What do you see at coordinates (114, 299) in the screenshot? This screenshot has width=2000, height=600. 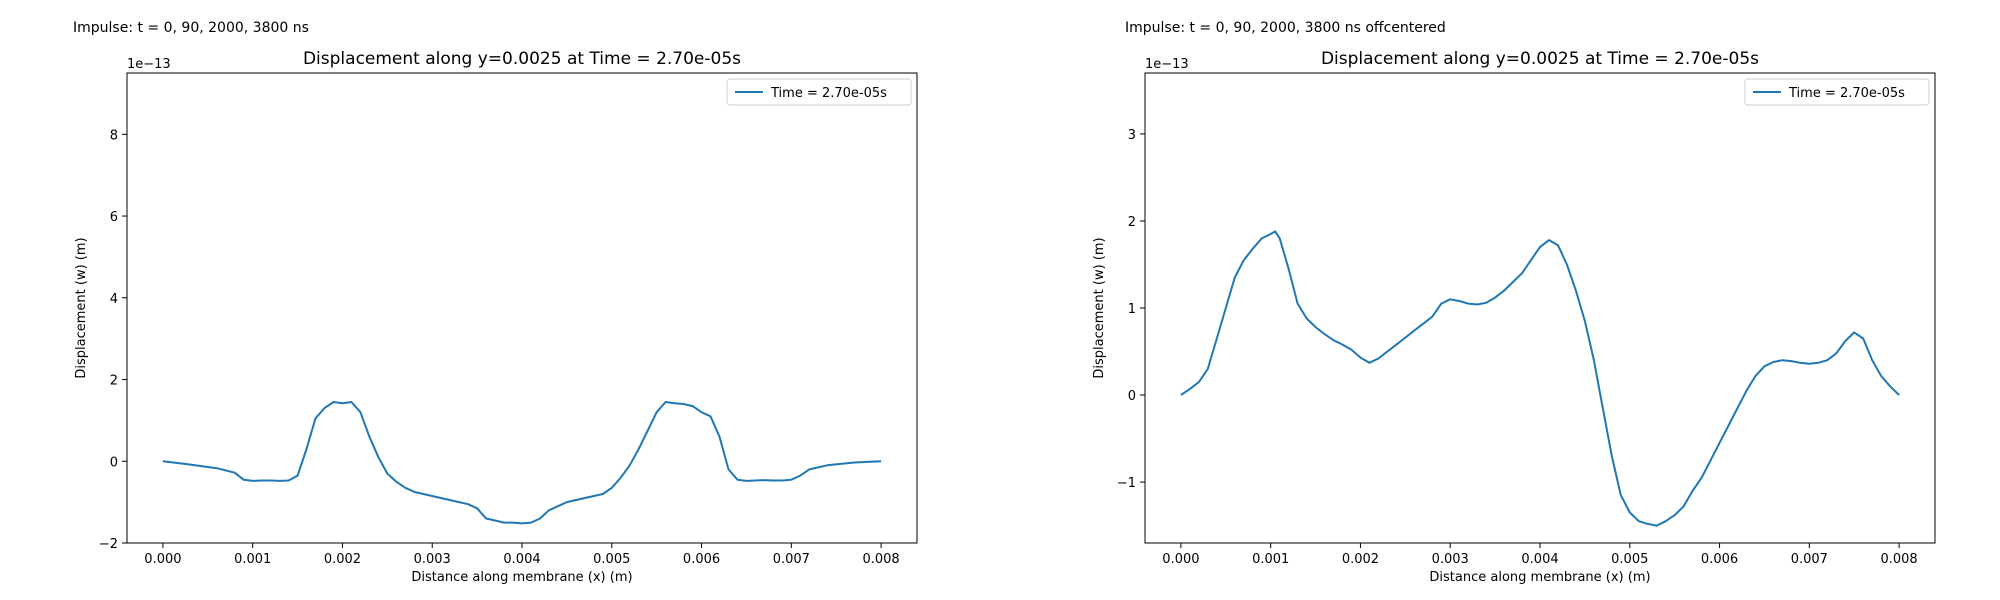 I see `y-tick-label: 4` at bounding box center [114, 299].